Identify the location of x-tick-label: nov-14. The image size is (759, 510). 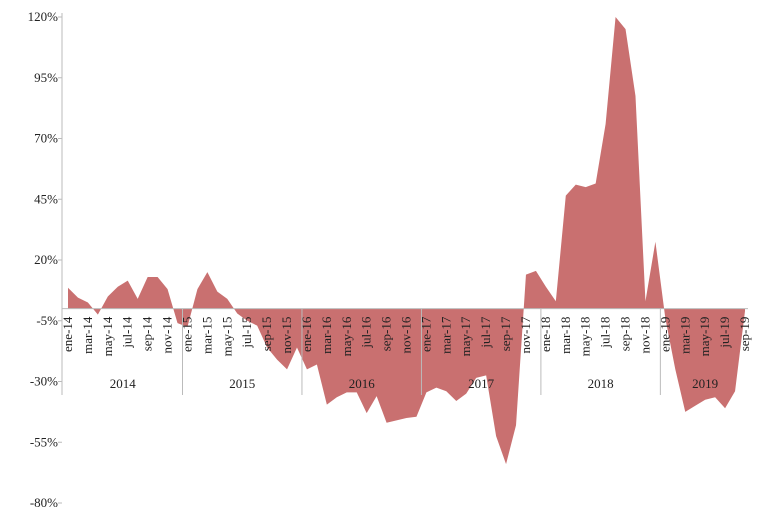
(167, 334).